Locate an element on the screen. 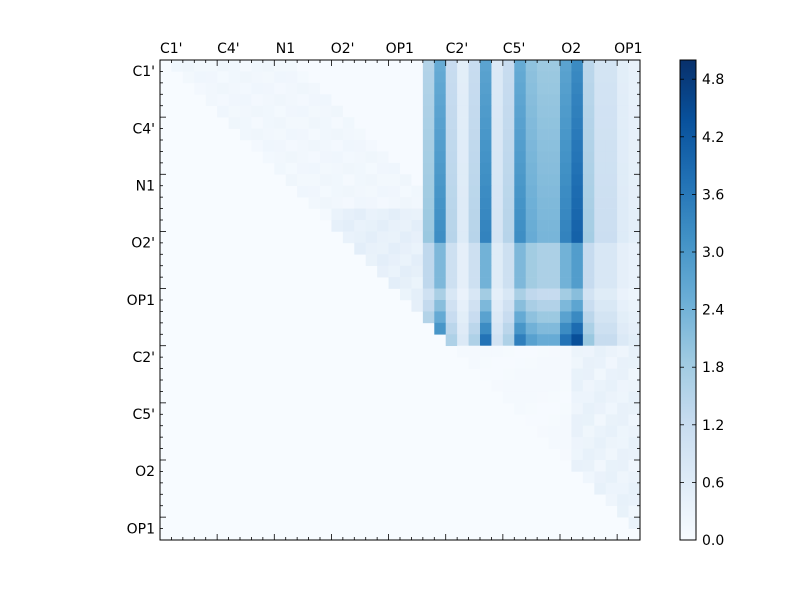 The width and height of the screenshot is (800, 600). x-tick-label: C1' is located at coordinates (171, 49).